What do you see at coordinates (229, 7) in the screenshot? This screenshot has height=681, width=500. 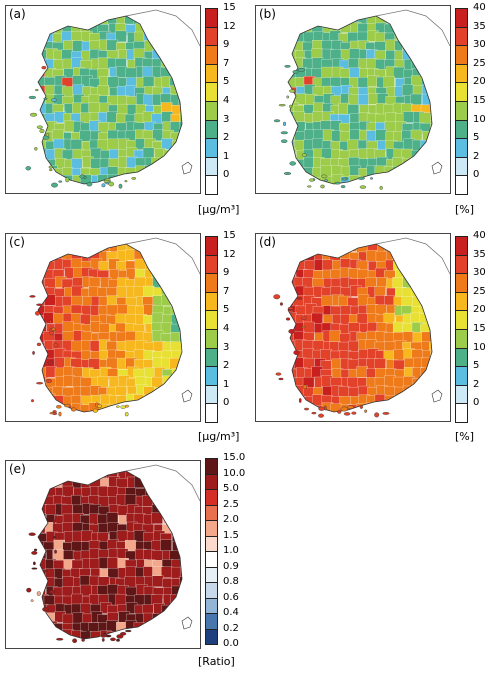 I see `colorbar-tick-label: 15` at bounding box center [229, 7].